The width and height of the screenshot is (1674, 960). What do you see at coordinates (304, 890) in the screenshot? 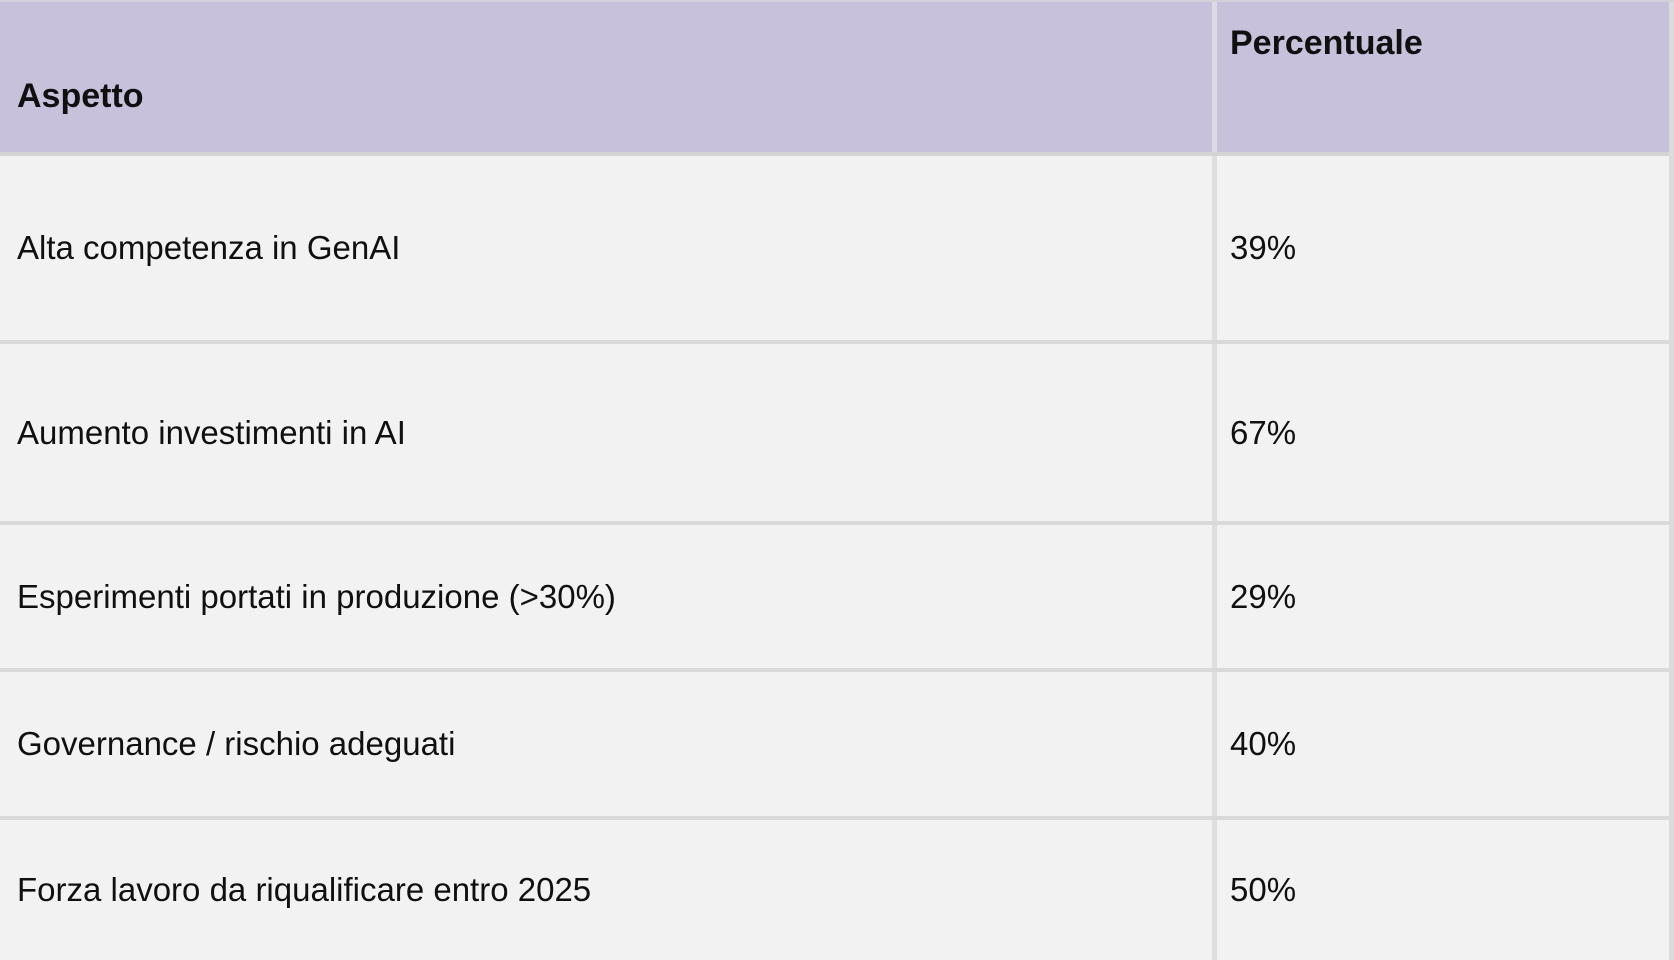
I see `aspetto-text: Forza lavoro da riqualificare entro 2025` at bounding box center [304, 890].